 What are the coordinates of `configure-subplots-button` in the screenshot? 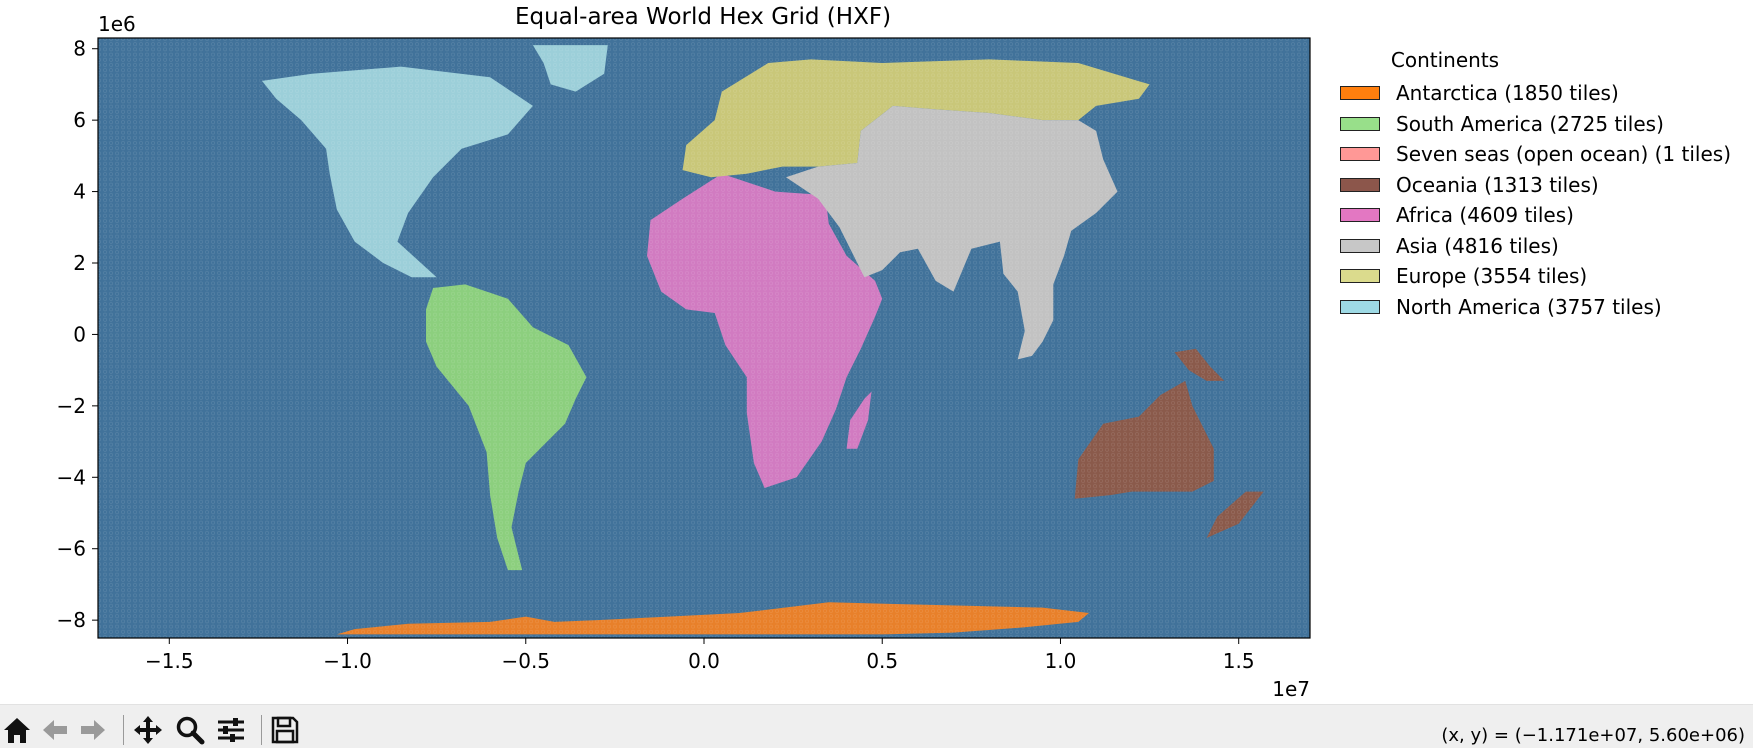 It's located at (231, 730).